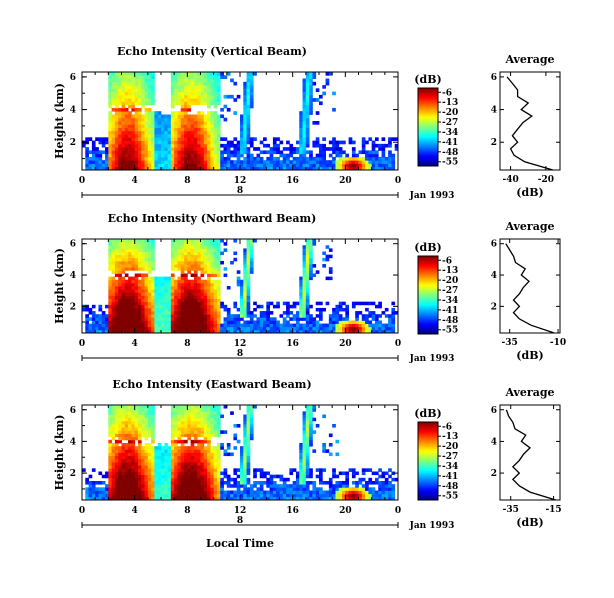  I want to click on profile-y-tick-label: 4, so click(494, 442).